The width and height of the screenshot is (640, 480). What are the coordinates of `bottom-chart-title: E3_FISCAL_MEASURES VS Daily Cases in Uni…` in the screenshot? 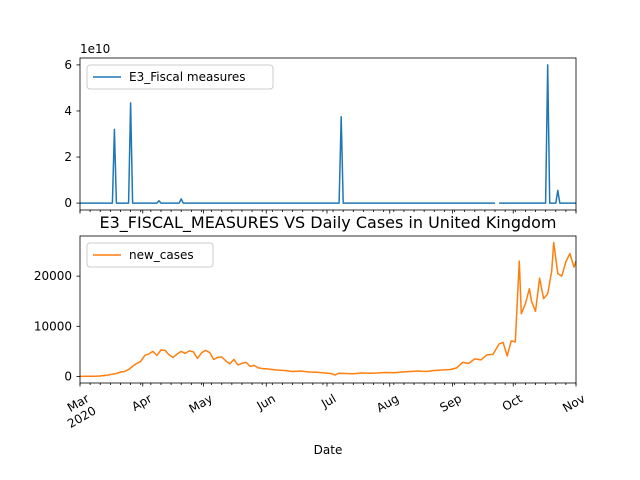 It's located at (327, 223).